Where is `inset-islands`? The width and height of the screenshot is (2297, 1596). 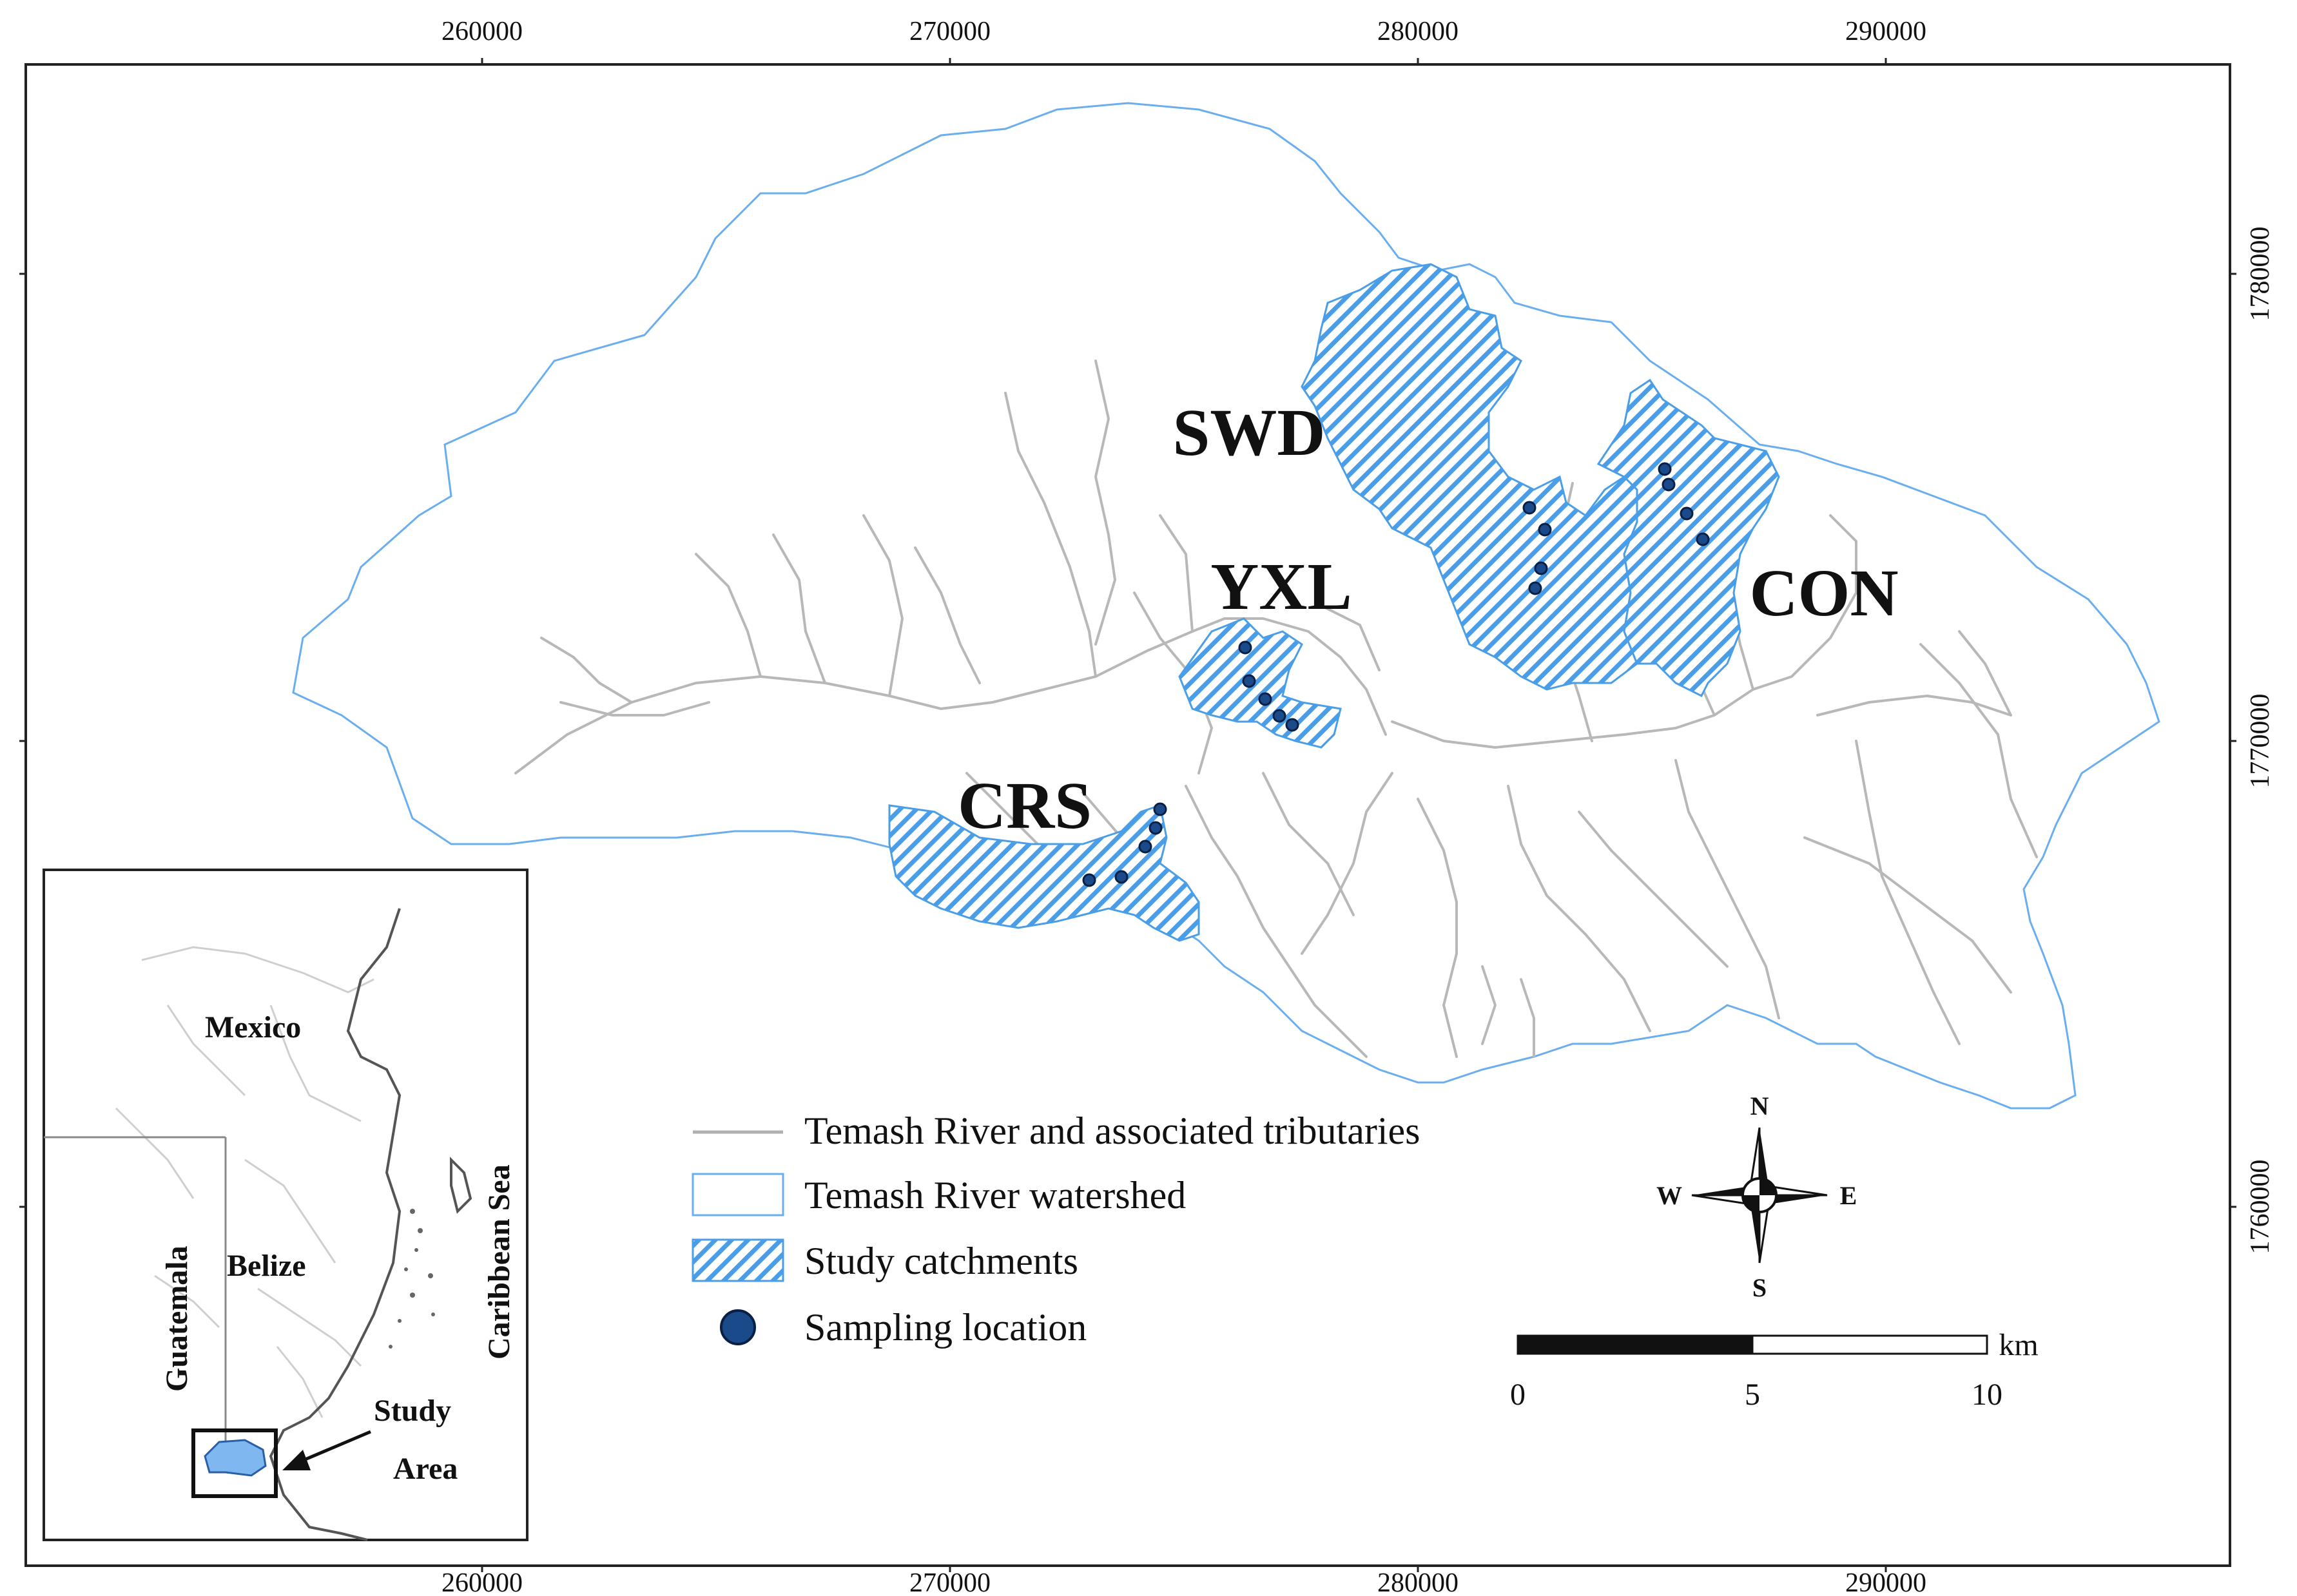
inset-islands is located at coordinates (412, 1279).